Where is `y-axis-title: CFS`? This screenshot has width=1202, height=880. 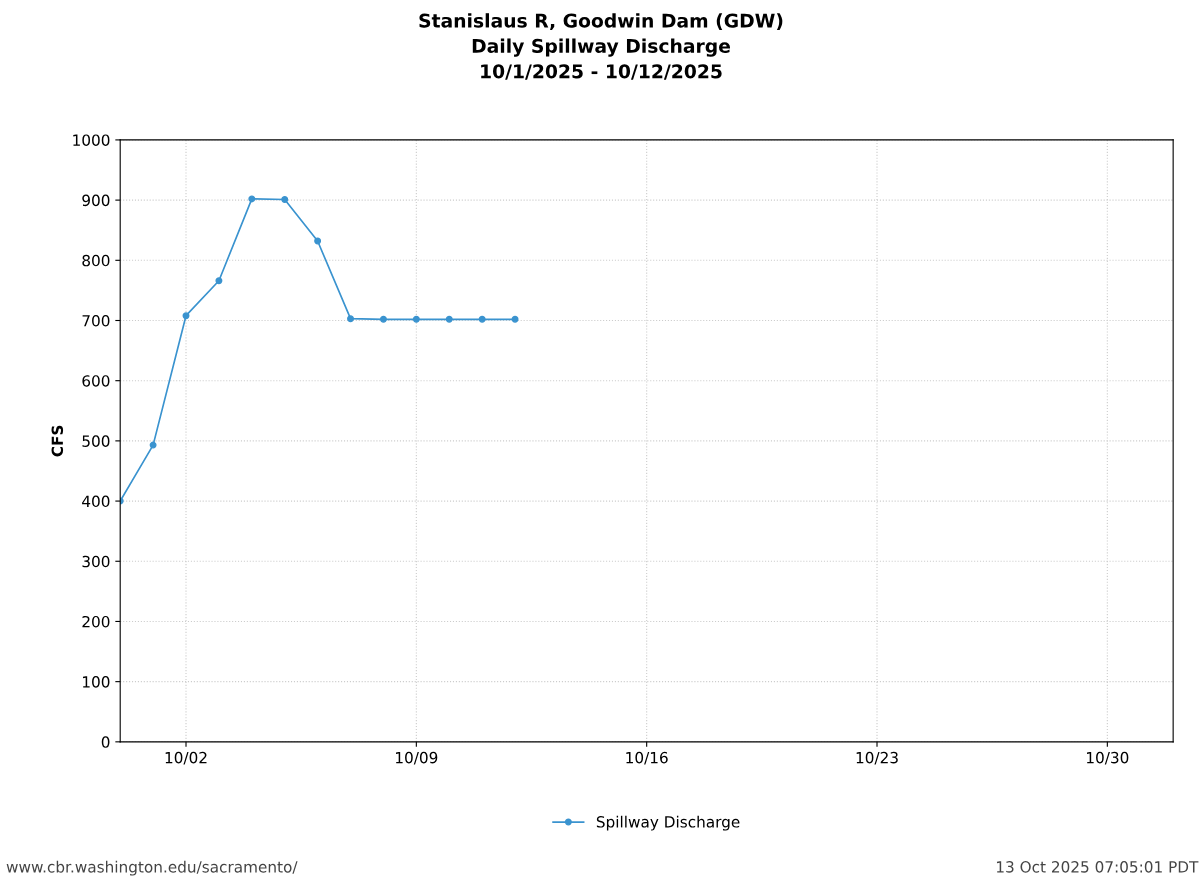 y-axis-title: CFS is located at coordinates (57, 441).